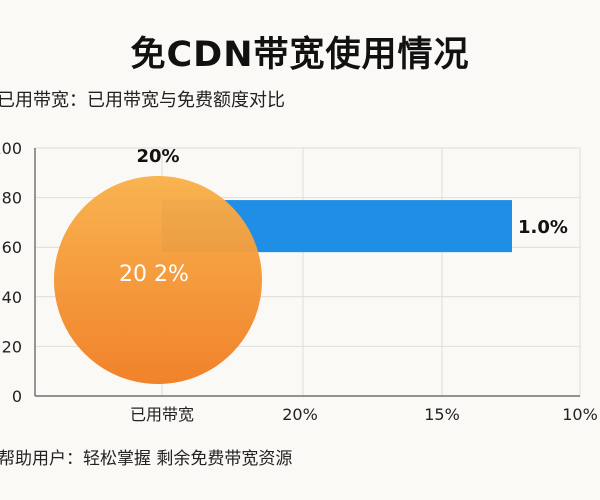 This screenshot has width=600, height=500. What do you see at coordinates (543, 227) in the screenshot?
I see `bar-value-label: 1.0%` at bounding box center [543, 227].